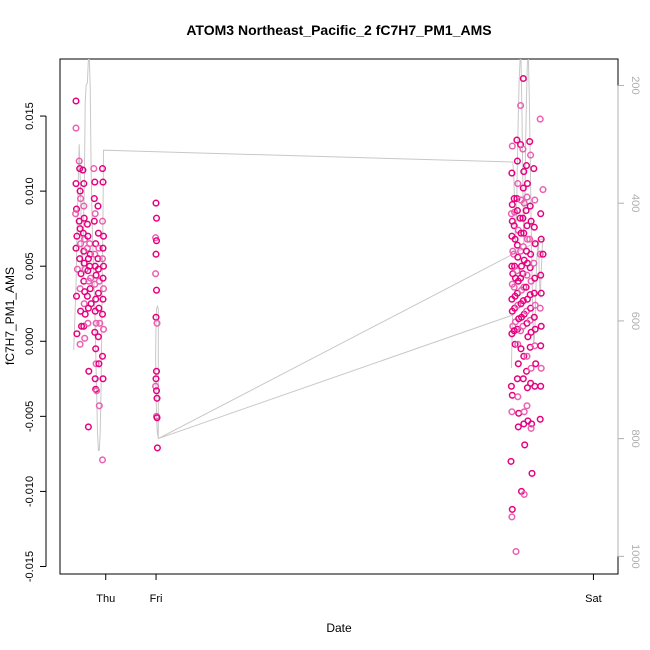 This screenshot has width=650, height=650. Describe the element at coordinates (30, 491) in the screenshot. I see `y-tick-label: -0.010` at that location.